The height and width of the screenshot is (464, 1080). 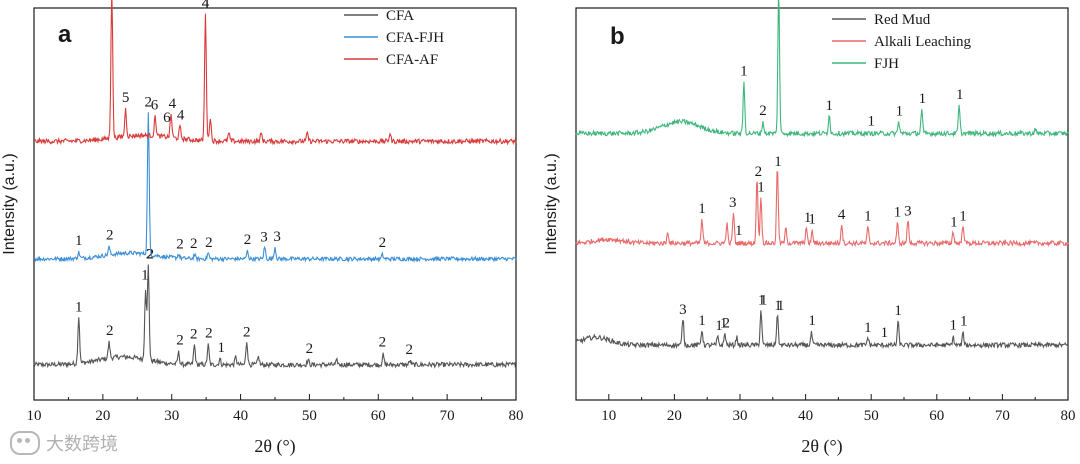 I want to click on x-tick-label: 60, so click(x=378, y=416).